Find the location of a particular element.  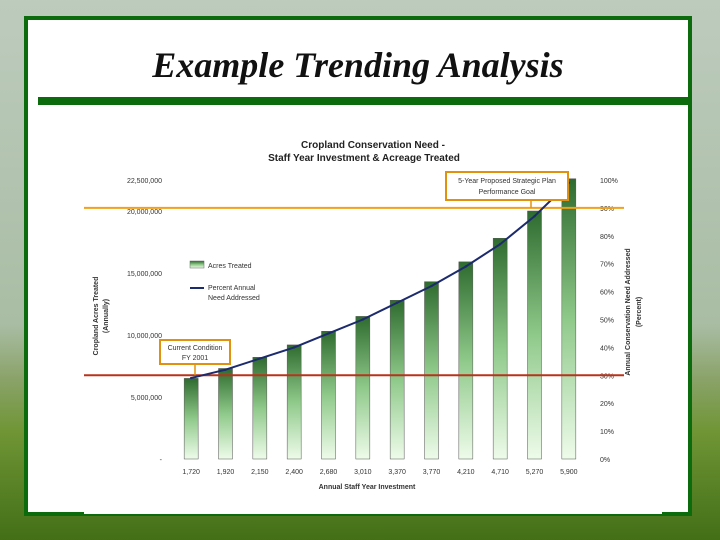

y-axis-right-label-2: (Percent) is located at coordinates (639, 312).